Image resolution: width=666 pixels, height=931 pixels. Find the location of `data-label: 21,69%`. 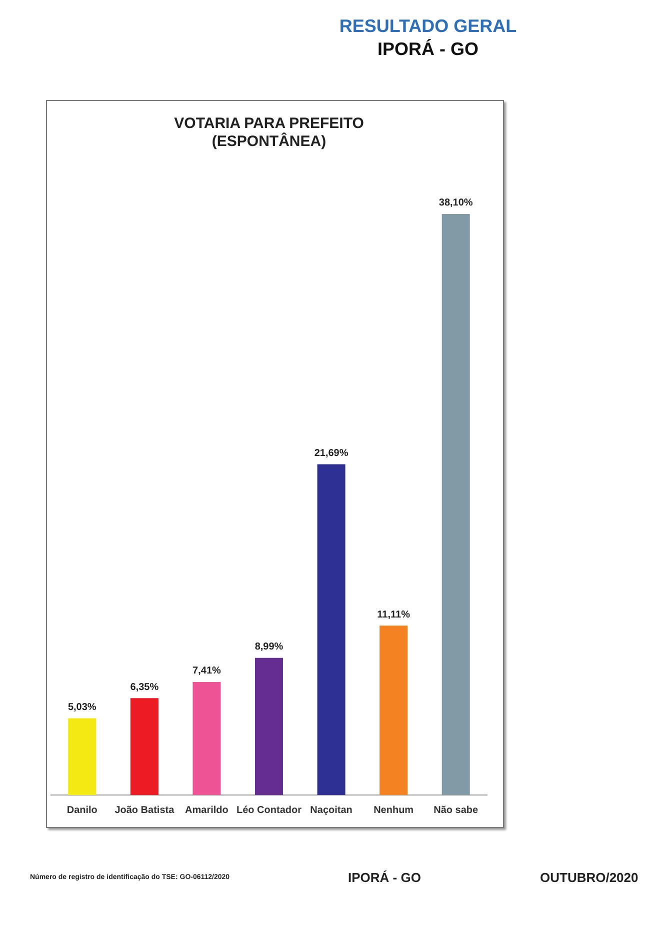

data-label: 21,69% is located at coordinates (331, 453).